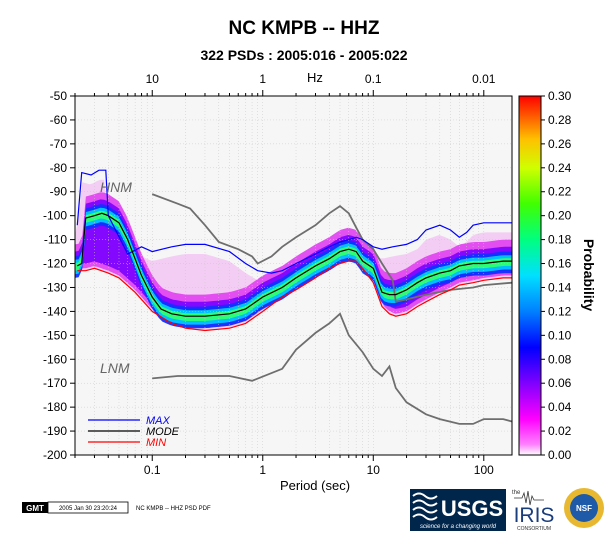 This screenshot has height=534, width=609. What do you see at coordinates (262, 470) in the screenshot?
I see `x-tick-label: 1` at bounding box center [262, 470].